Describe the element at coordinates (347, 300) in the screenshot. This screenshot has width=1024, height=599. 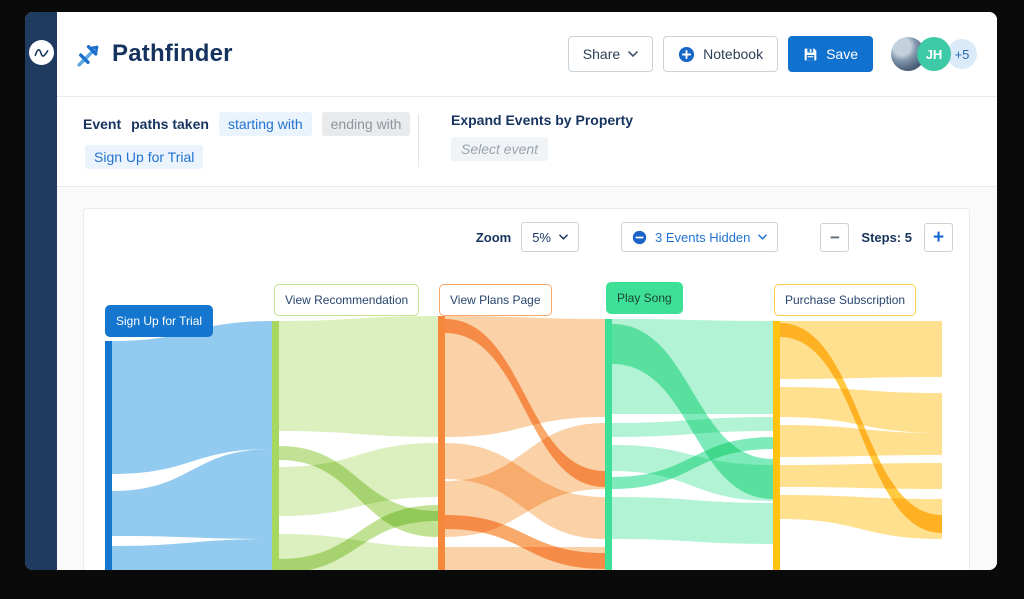
I see `sankey-node-label: View Recommendation` at that location.